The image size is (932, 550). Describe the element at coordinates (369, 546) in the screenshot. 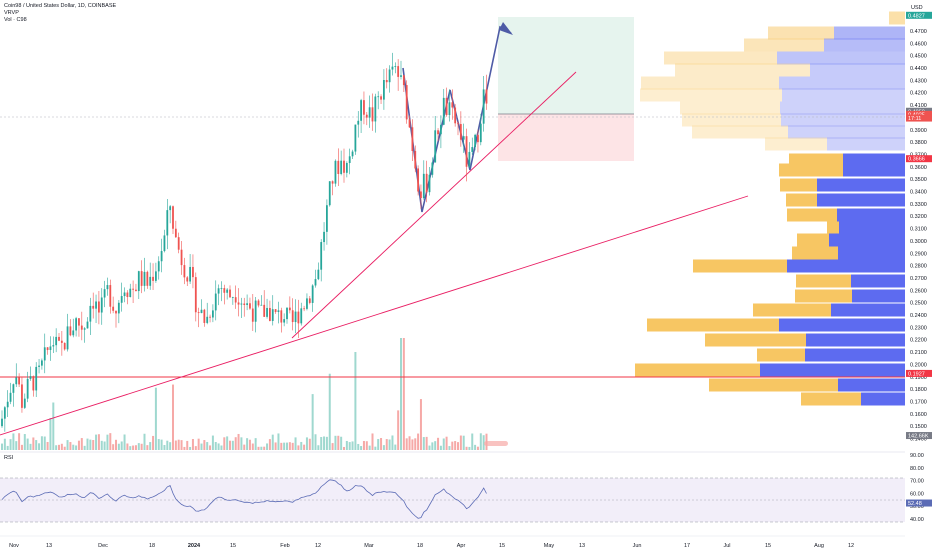

I see `time-tick-label: Mar` at that location.